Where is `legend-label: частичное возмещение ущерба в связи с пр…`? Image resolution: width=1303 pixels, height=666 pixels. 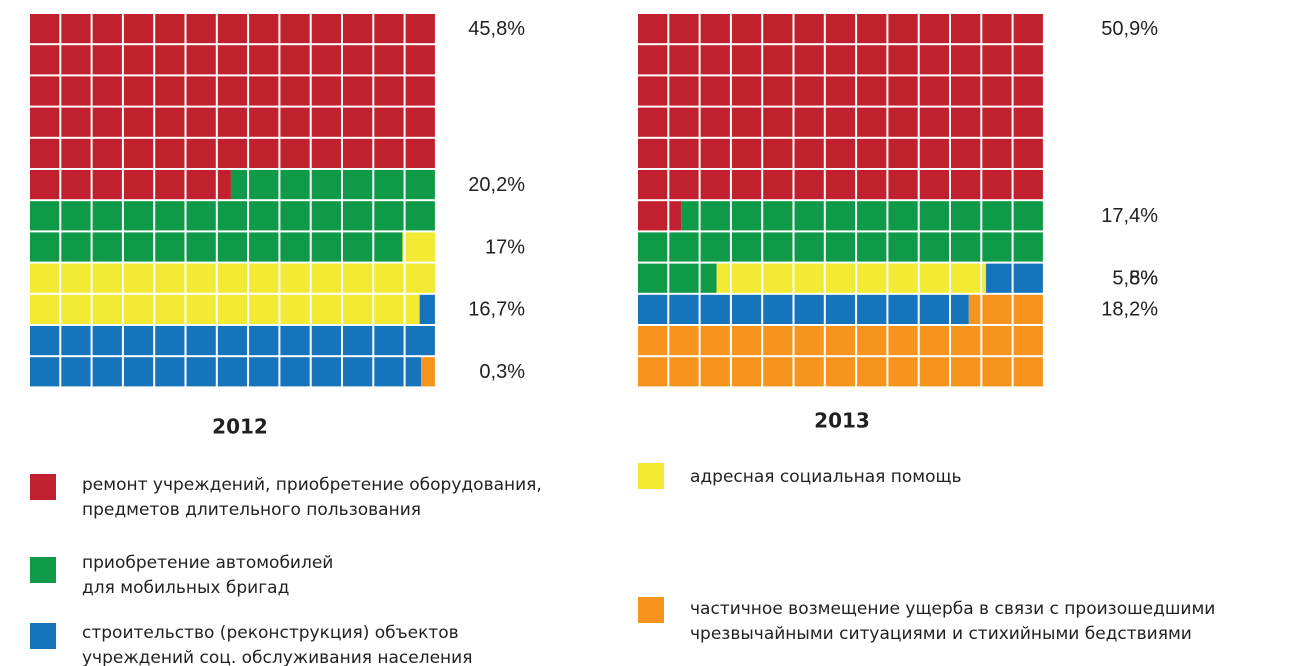
legend-label: частичное возмещение ущерба в связи с пр… is located at coordinates (952, 609).